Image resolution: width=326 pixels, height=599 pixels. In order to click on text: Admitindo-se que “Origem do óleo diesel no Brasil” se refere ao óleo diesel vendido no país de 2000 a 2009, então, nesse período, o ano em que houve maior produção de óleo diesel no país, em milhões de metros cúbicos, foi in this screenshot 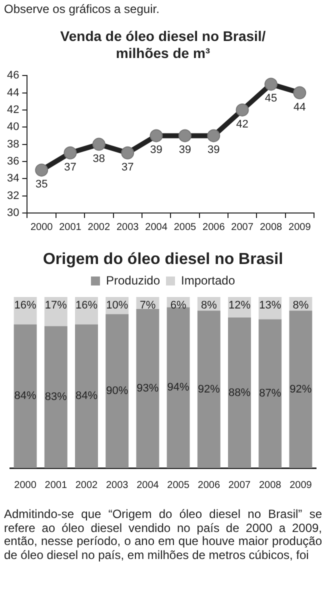, I will do `click(163, 534)`.